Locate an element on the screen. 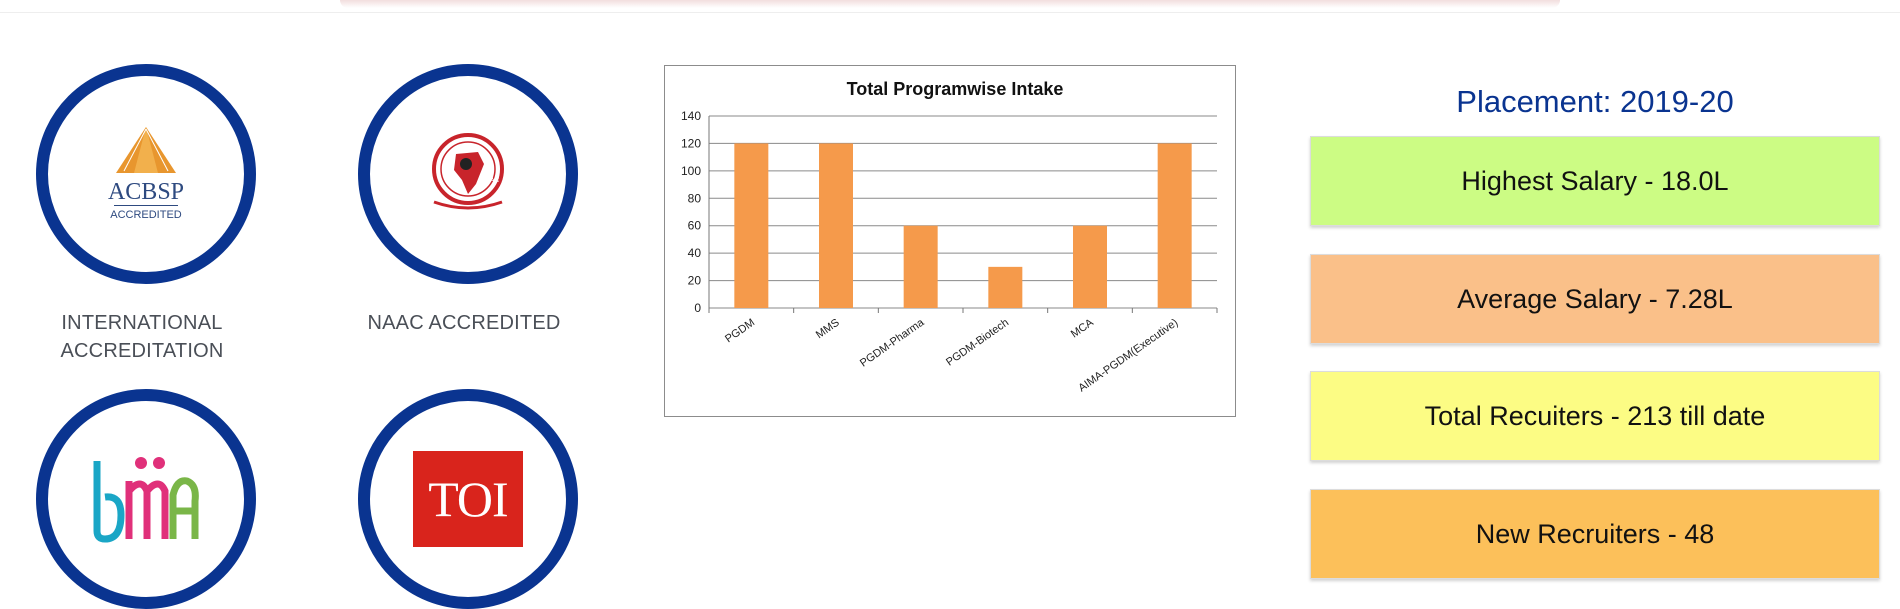 Image resolution: width=1900 pixels, height=609 pixels. acbsp-logo: ACBSP ACCREDITED is located at coordinates (146, 174).